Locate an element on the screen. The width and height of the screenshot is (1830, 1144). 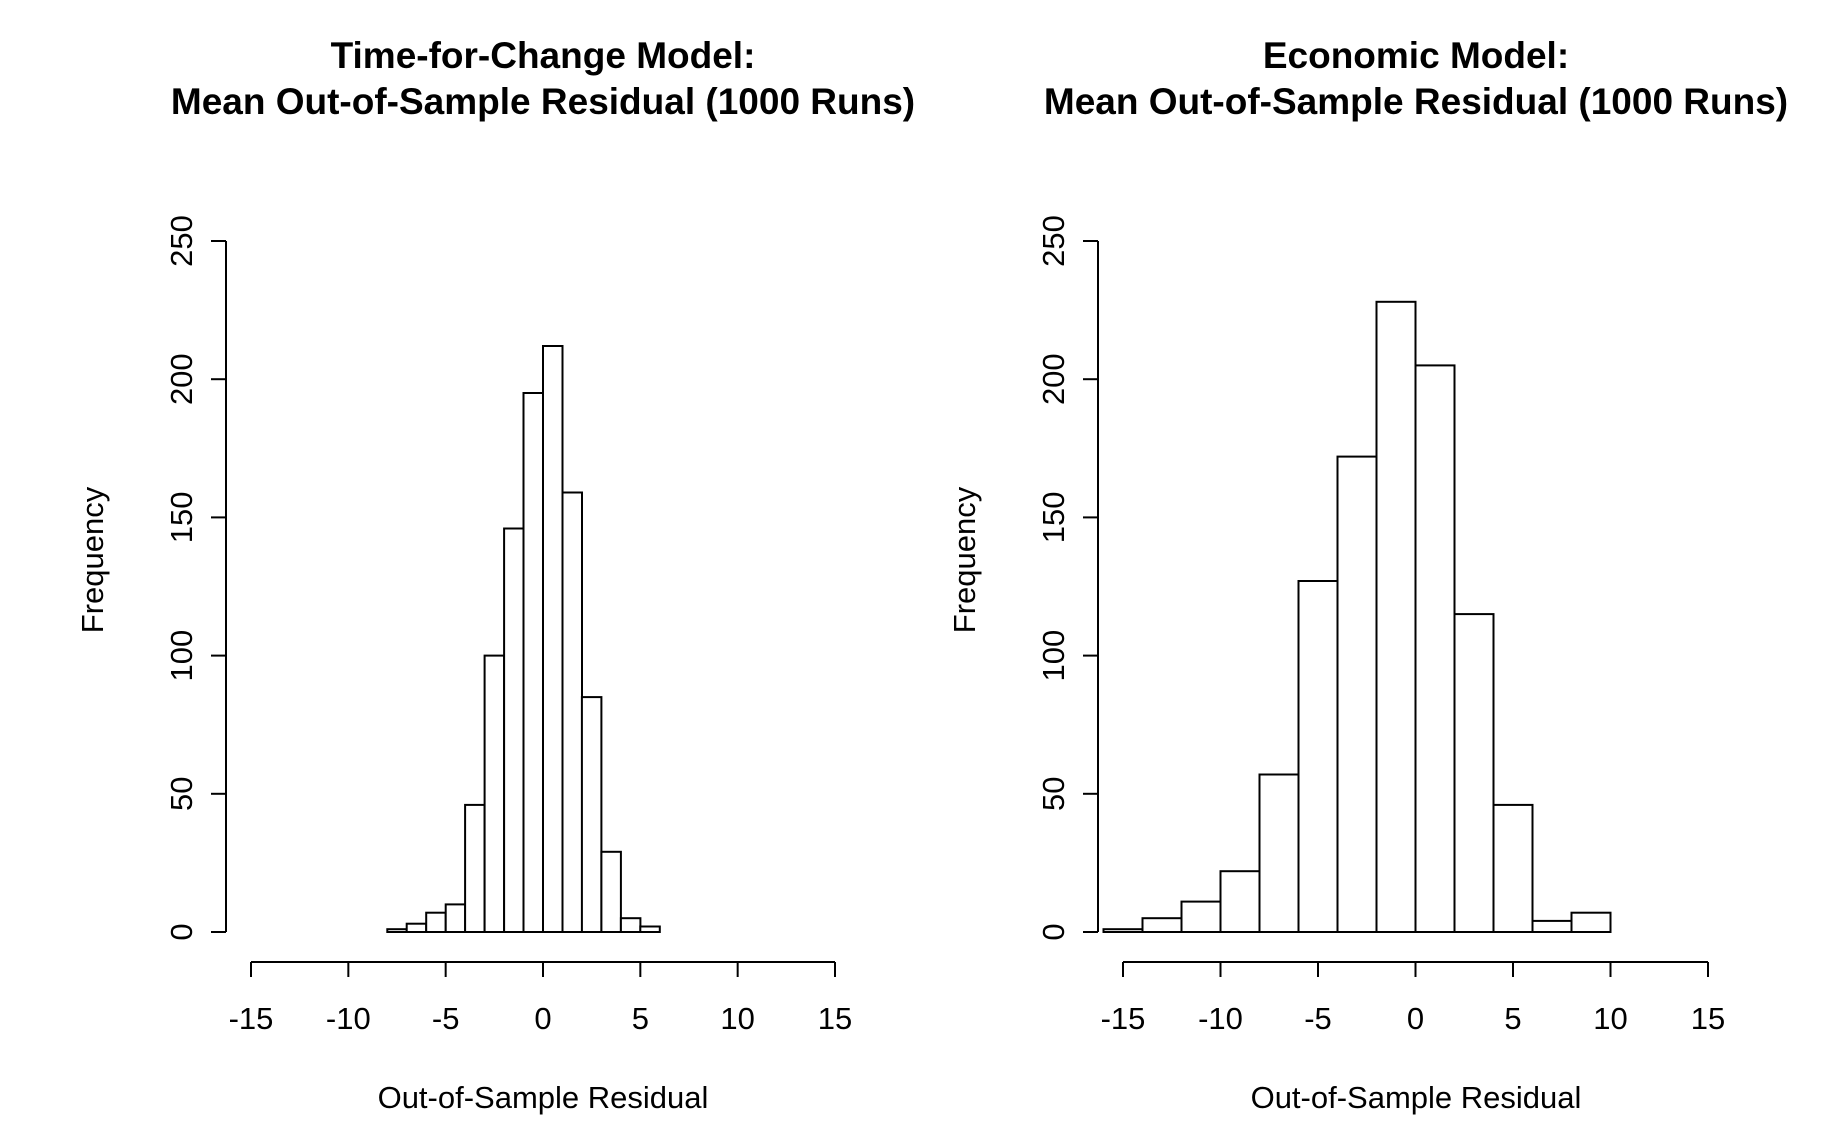
bars is located at coordinates (523, 639).